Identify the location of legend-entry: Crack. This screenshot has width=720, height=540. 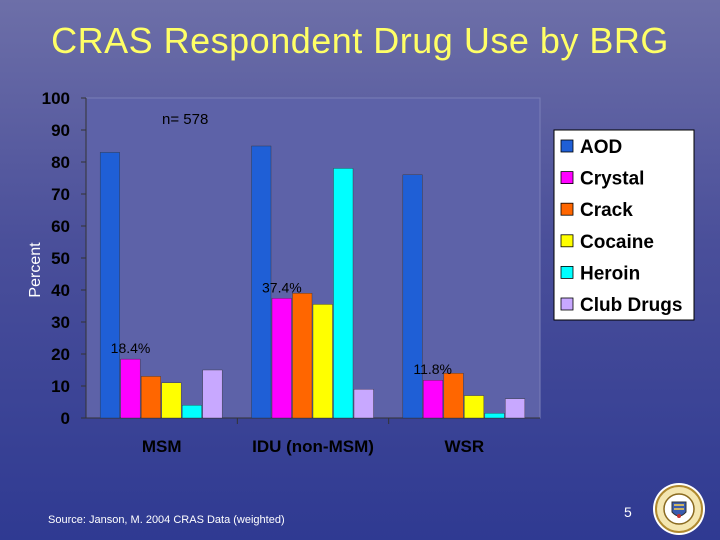
(606, 210).